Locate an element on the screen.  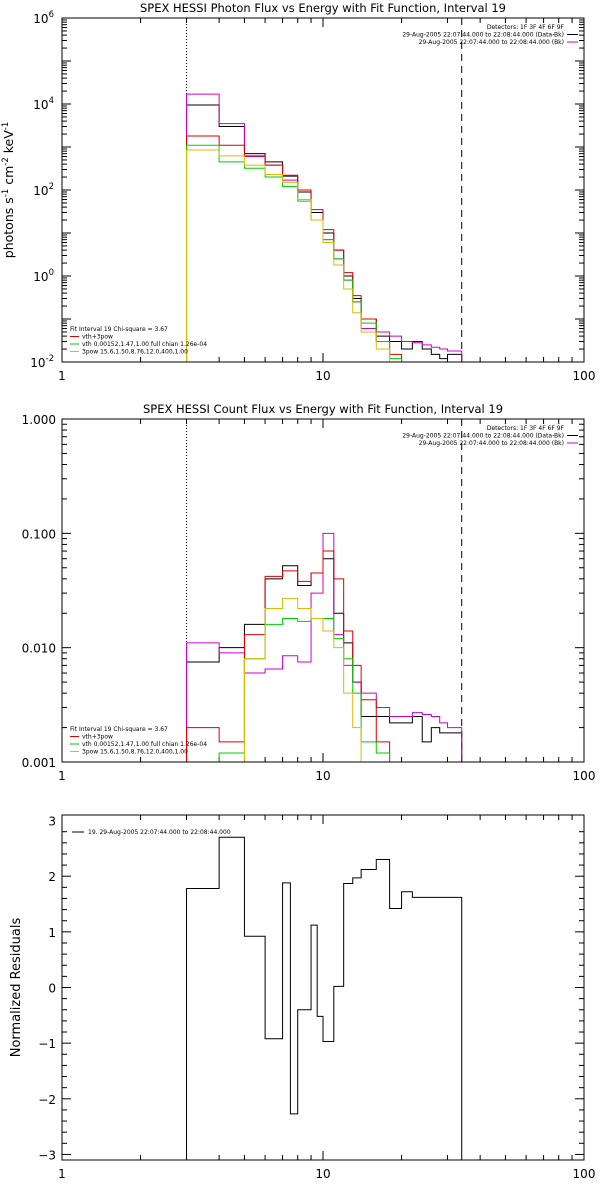
y-axis-label-exponent: -2 is located at coordinates (6, 161).